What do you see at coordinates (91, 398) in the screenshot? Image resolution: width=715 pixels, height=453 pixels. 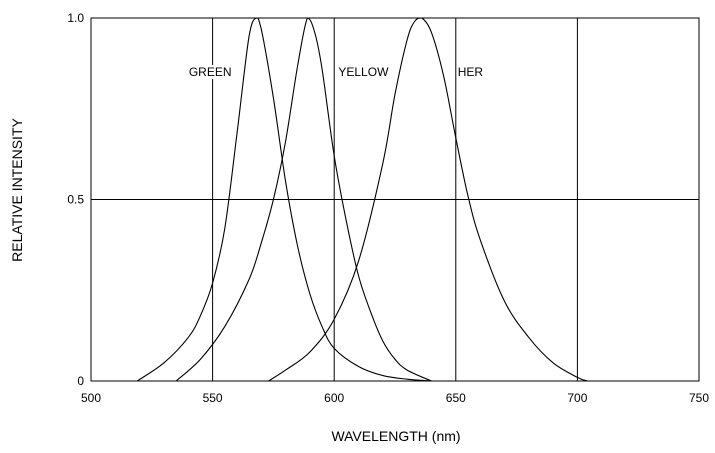 I see `x-tick-label: 500` at bounding box center [91, 398].